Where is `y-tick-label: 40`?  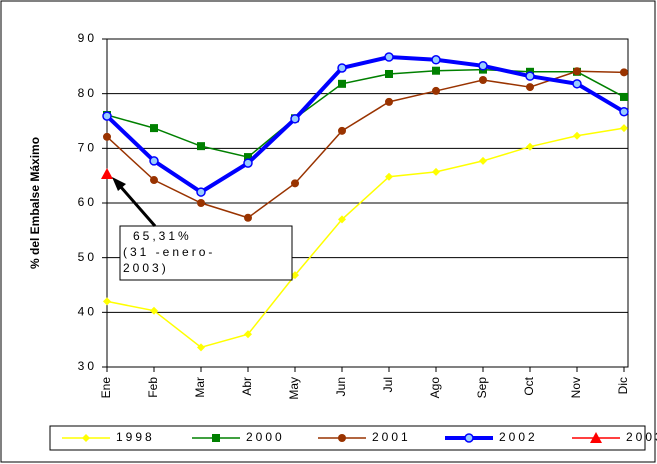 y-tick-label: 40 is located at coordinates (87, 312).